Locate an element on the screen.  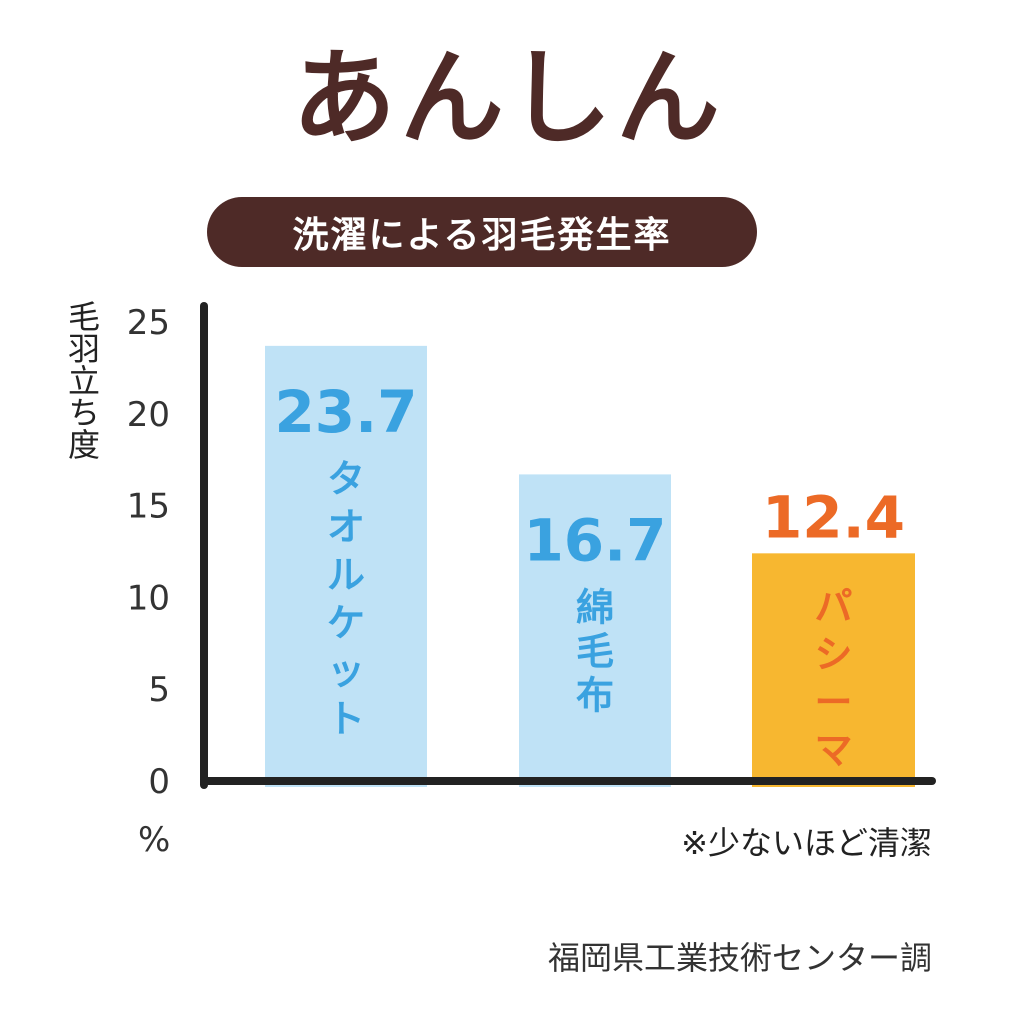
category-label-char: パ is located at coordinates (833, 606).